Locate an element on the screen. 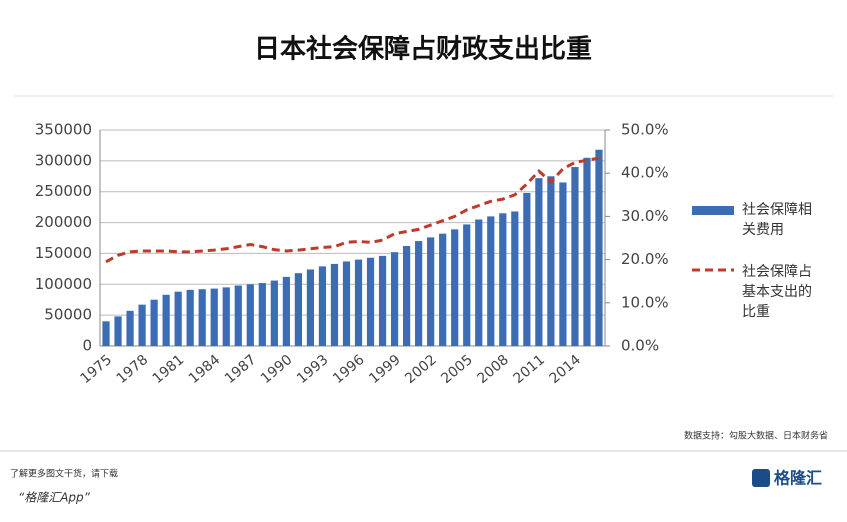 The width and height of the screenshot is (847, 522). logo-text: 格隆汇 is located at coordinates (798, 478).